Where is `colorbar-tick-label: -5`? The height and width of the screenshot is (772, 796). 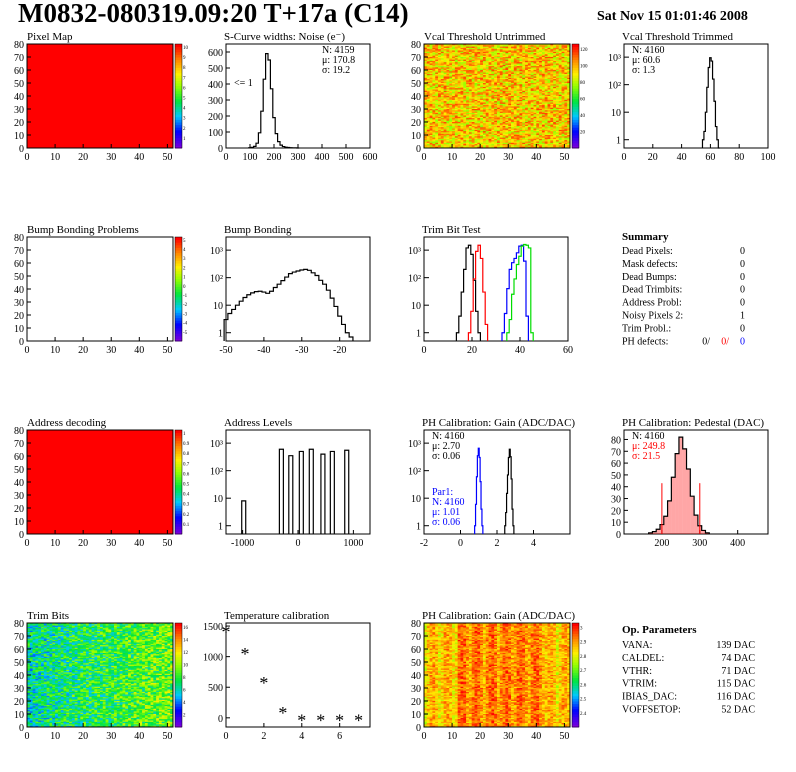 colorbar-tick-label: -5 is located at coordinates (185, 333).